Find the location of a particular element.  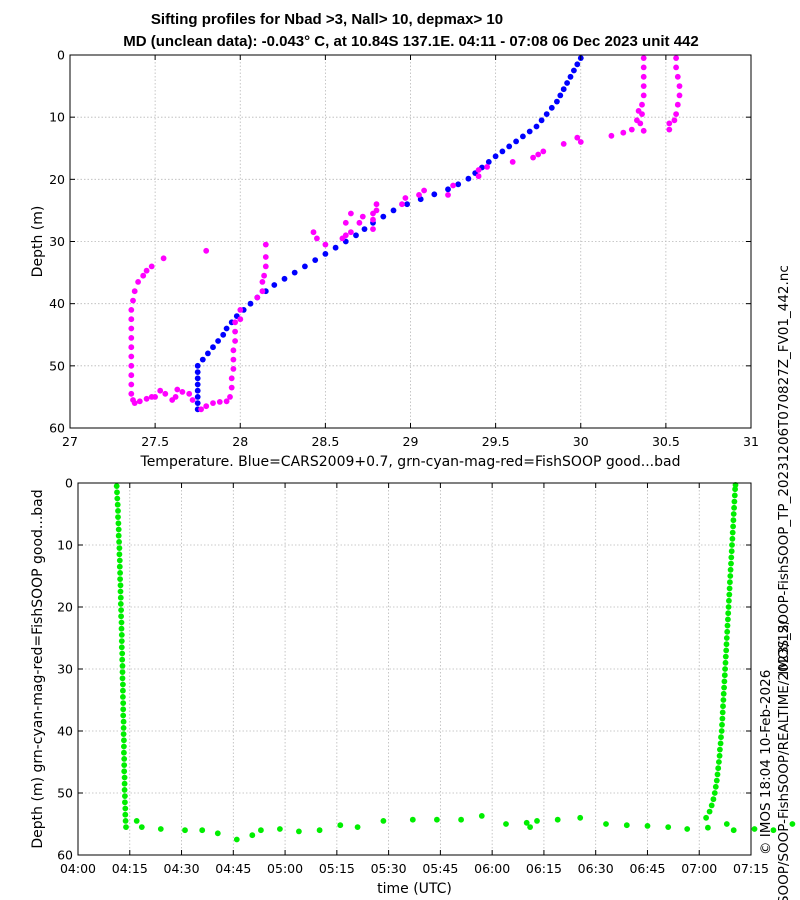

depth-x-tick-label: 06:00 is located at coordinates (492, 868).